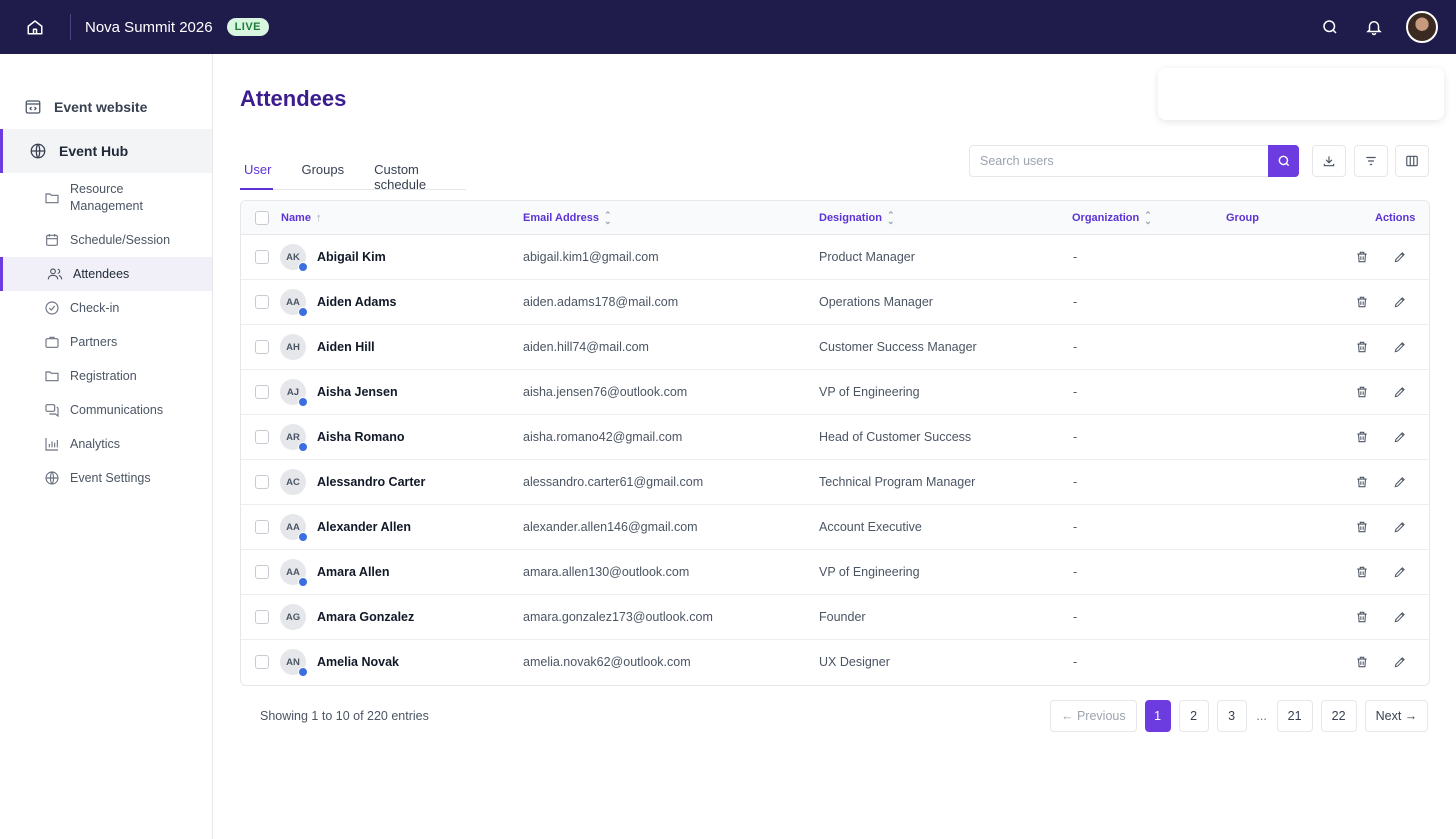 This screenshot has width=1456, height=839. I want to click on sidebar-item-label: Partners, so click(94, 342).